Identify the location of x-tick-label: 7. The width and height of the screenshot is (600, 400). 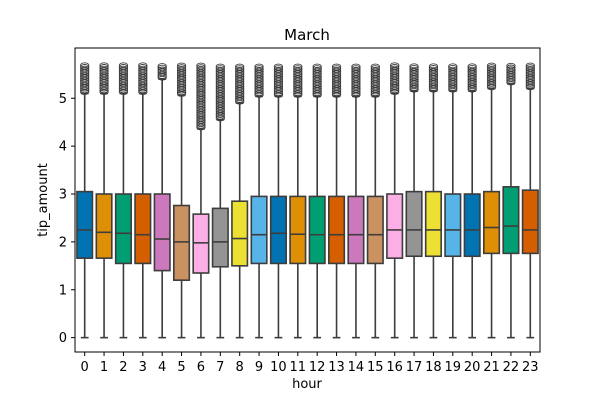
(220, 367).